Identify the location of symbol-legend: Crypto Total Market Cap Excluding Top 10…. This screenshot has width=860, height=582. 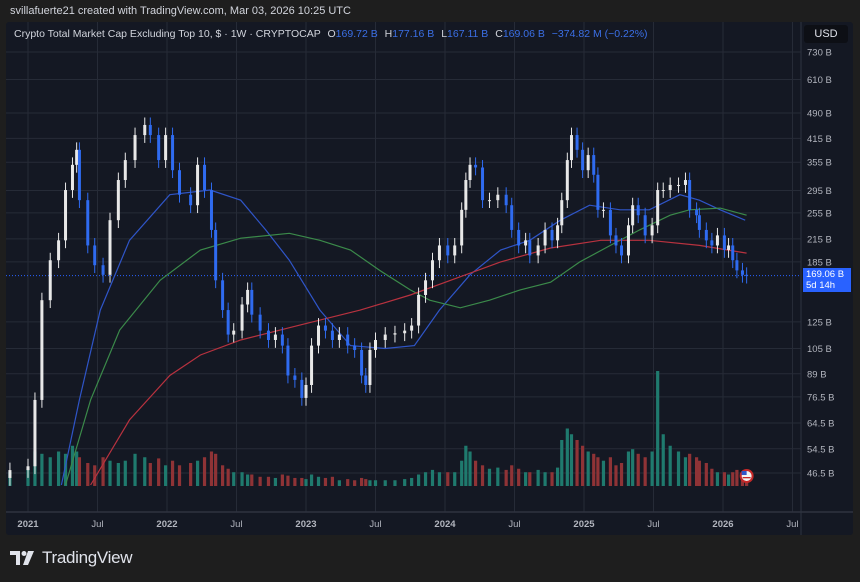
(331, 34).